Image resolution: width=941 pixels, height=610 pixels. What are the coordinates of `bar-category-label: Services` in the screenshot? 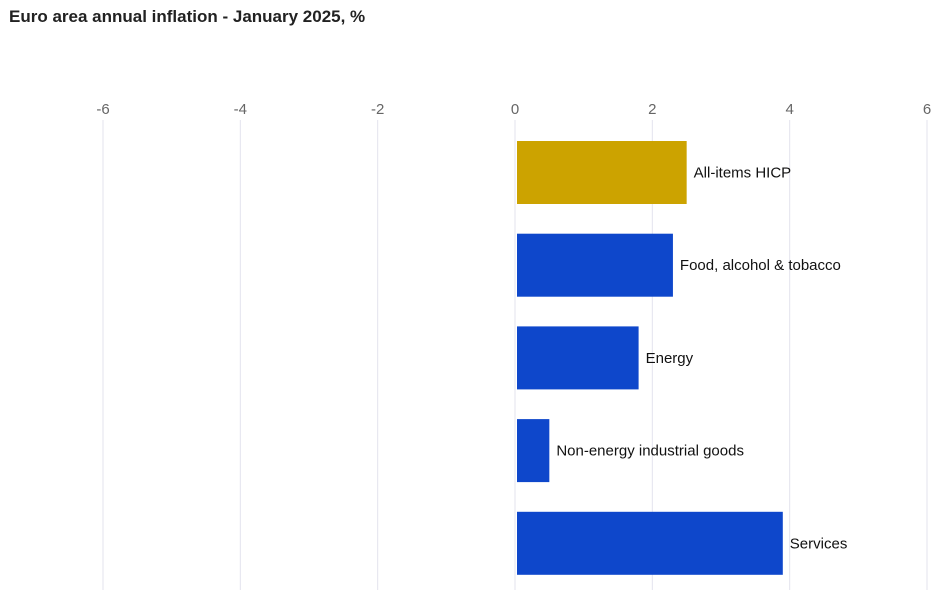 It's located at (819, 543).